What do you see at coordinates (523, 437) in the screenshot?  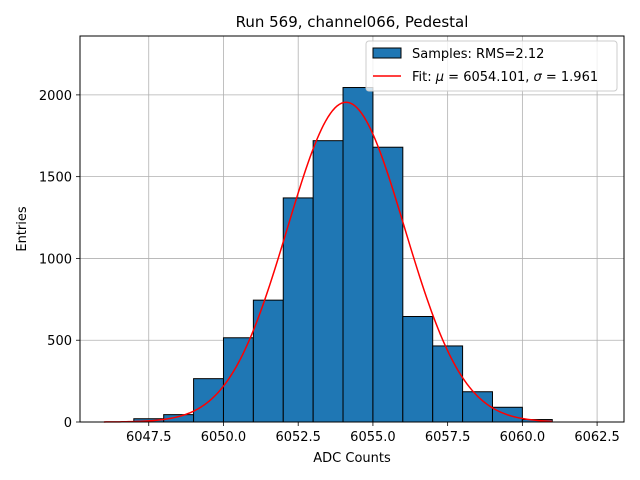 I see `x-tick-label: 6060.0` at bounding box center [523, 437].